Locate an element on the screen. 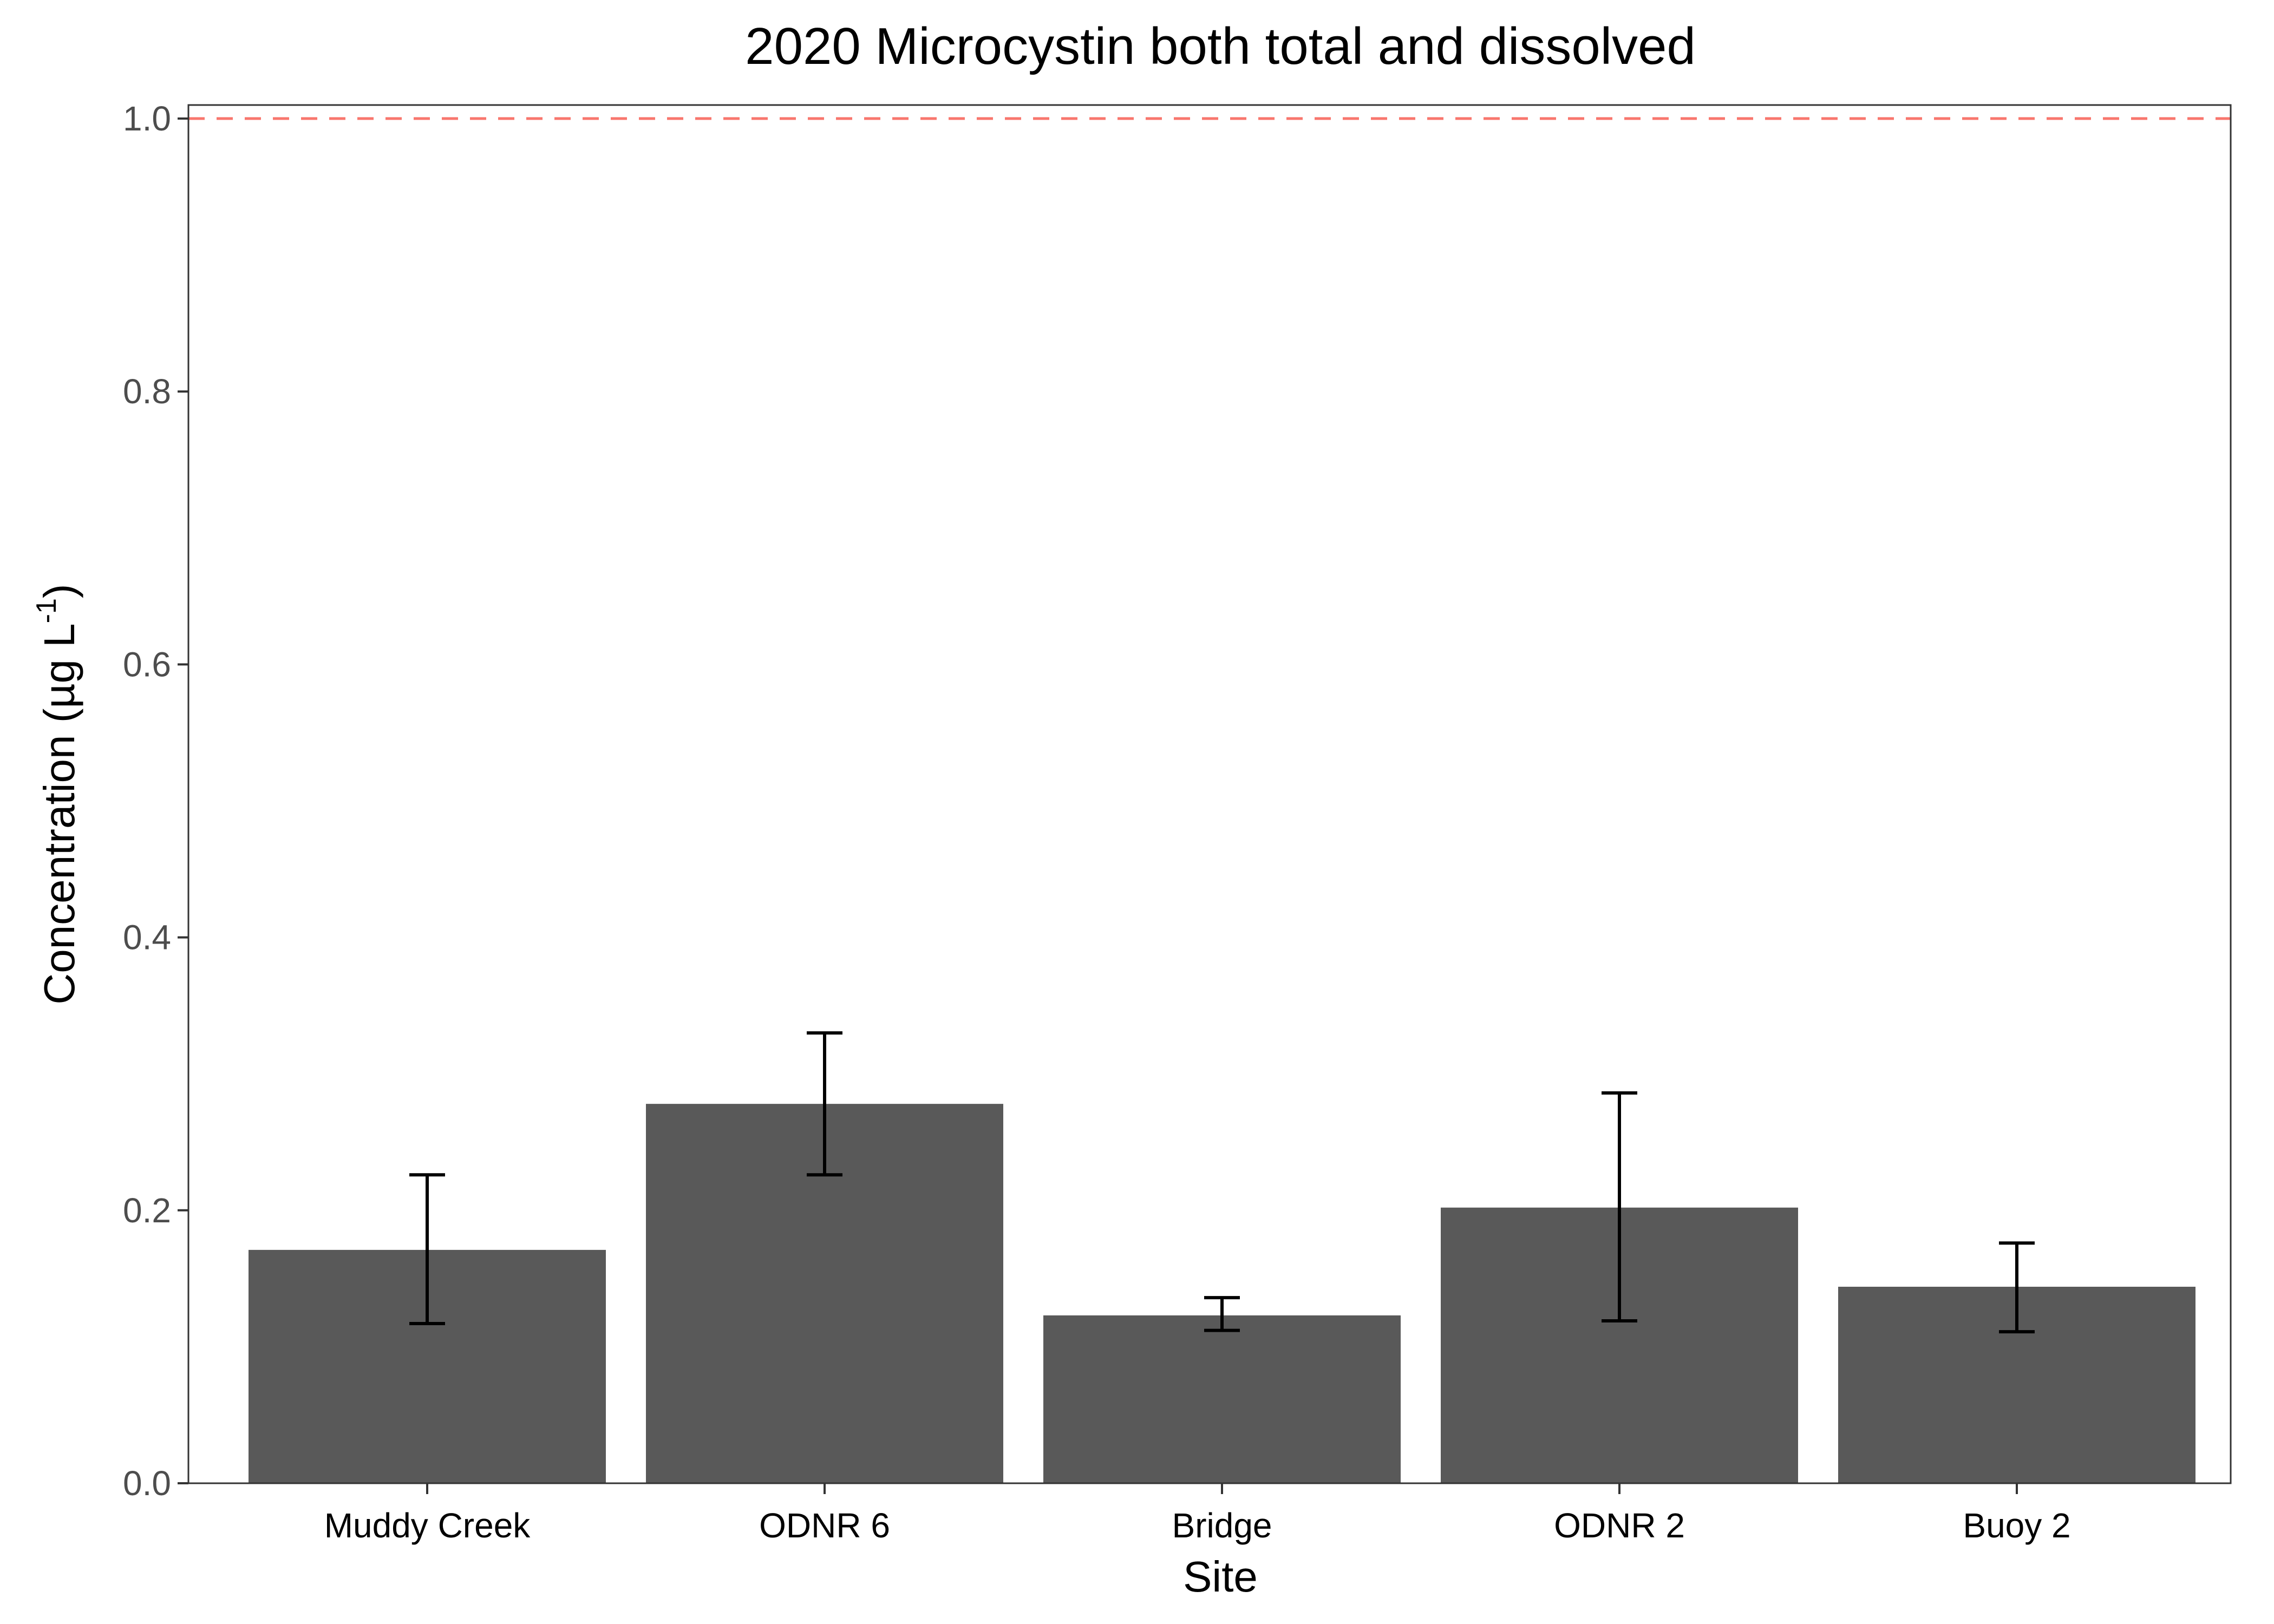 This screenshot has width=2274, height=1624. y-tick-label: 0.6 is located at coordinates (147, 665).